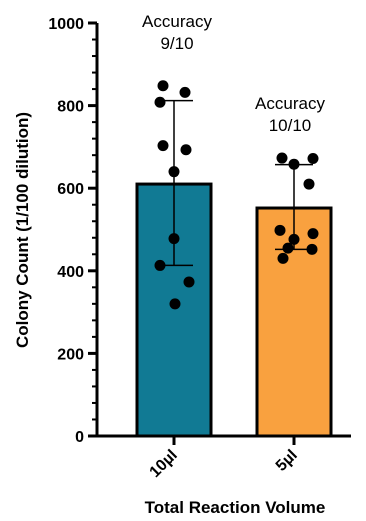 The height and width of the screenshot is (521, 366). Describe the element at coordinates (176, 43) in the screenshot. I see `annotation-text: 9/10` at that location.